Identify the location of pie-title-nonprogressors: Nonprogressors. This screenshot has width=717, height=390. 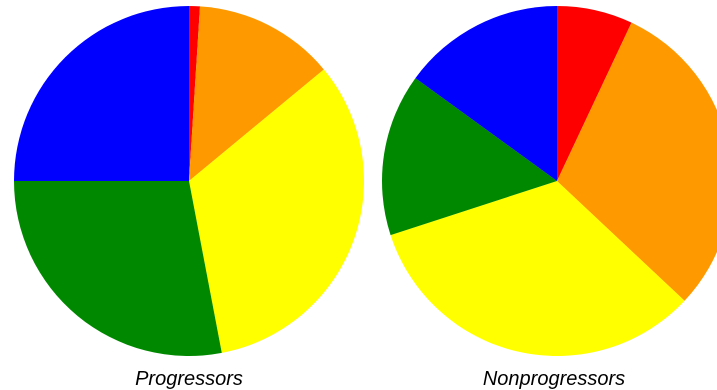
(554, 379).